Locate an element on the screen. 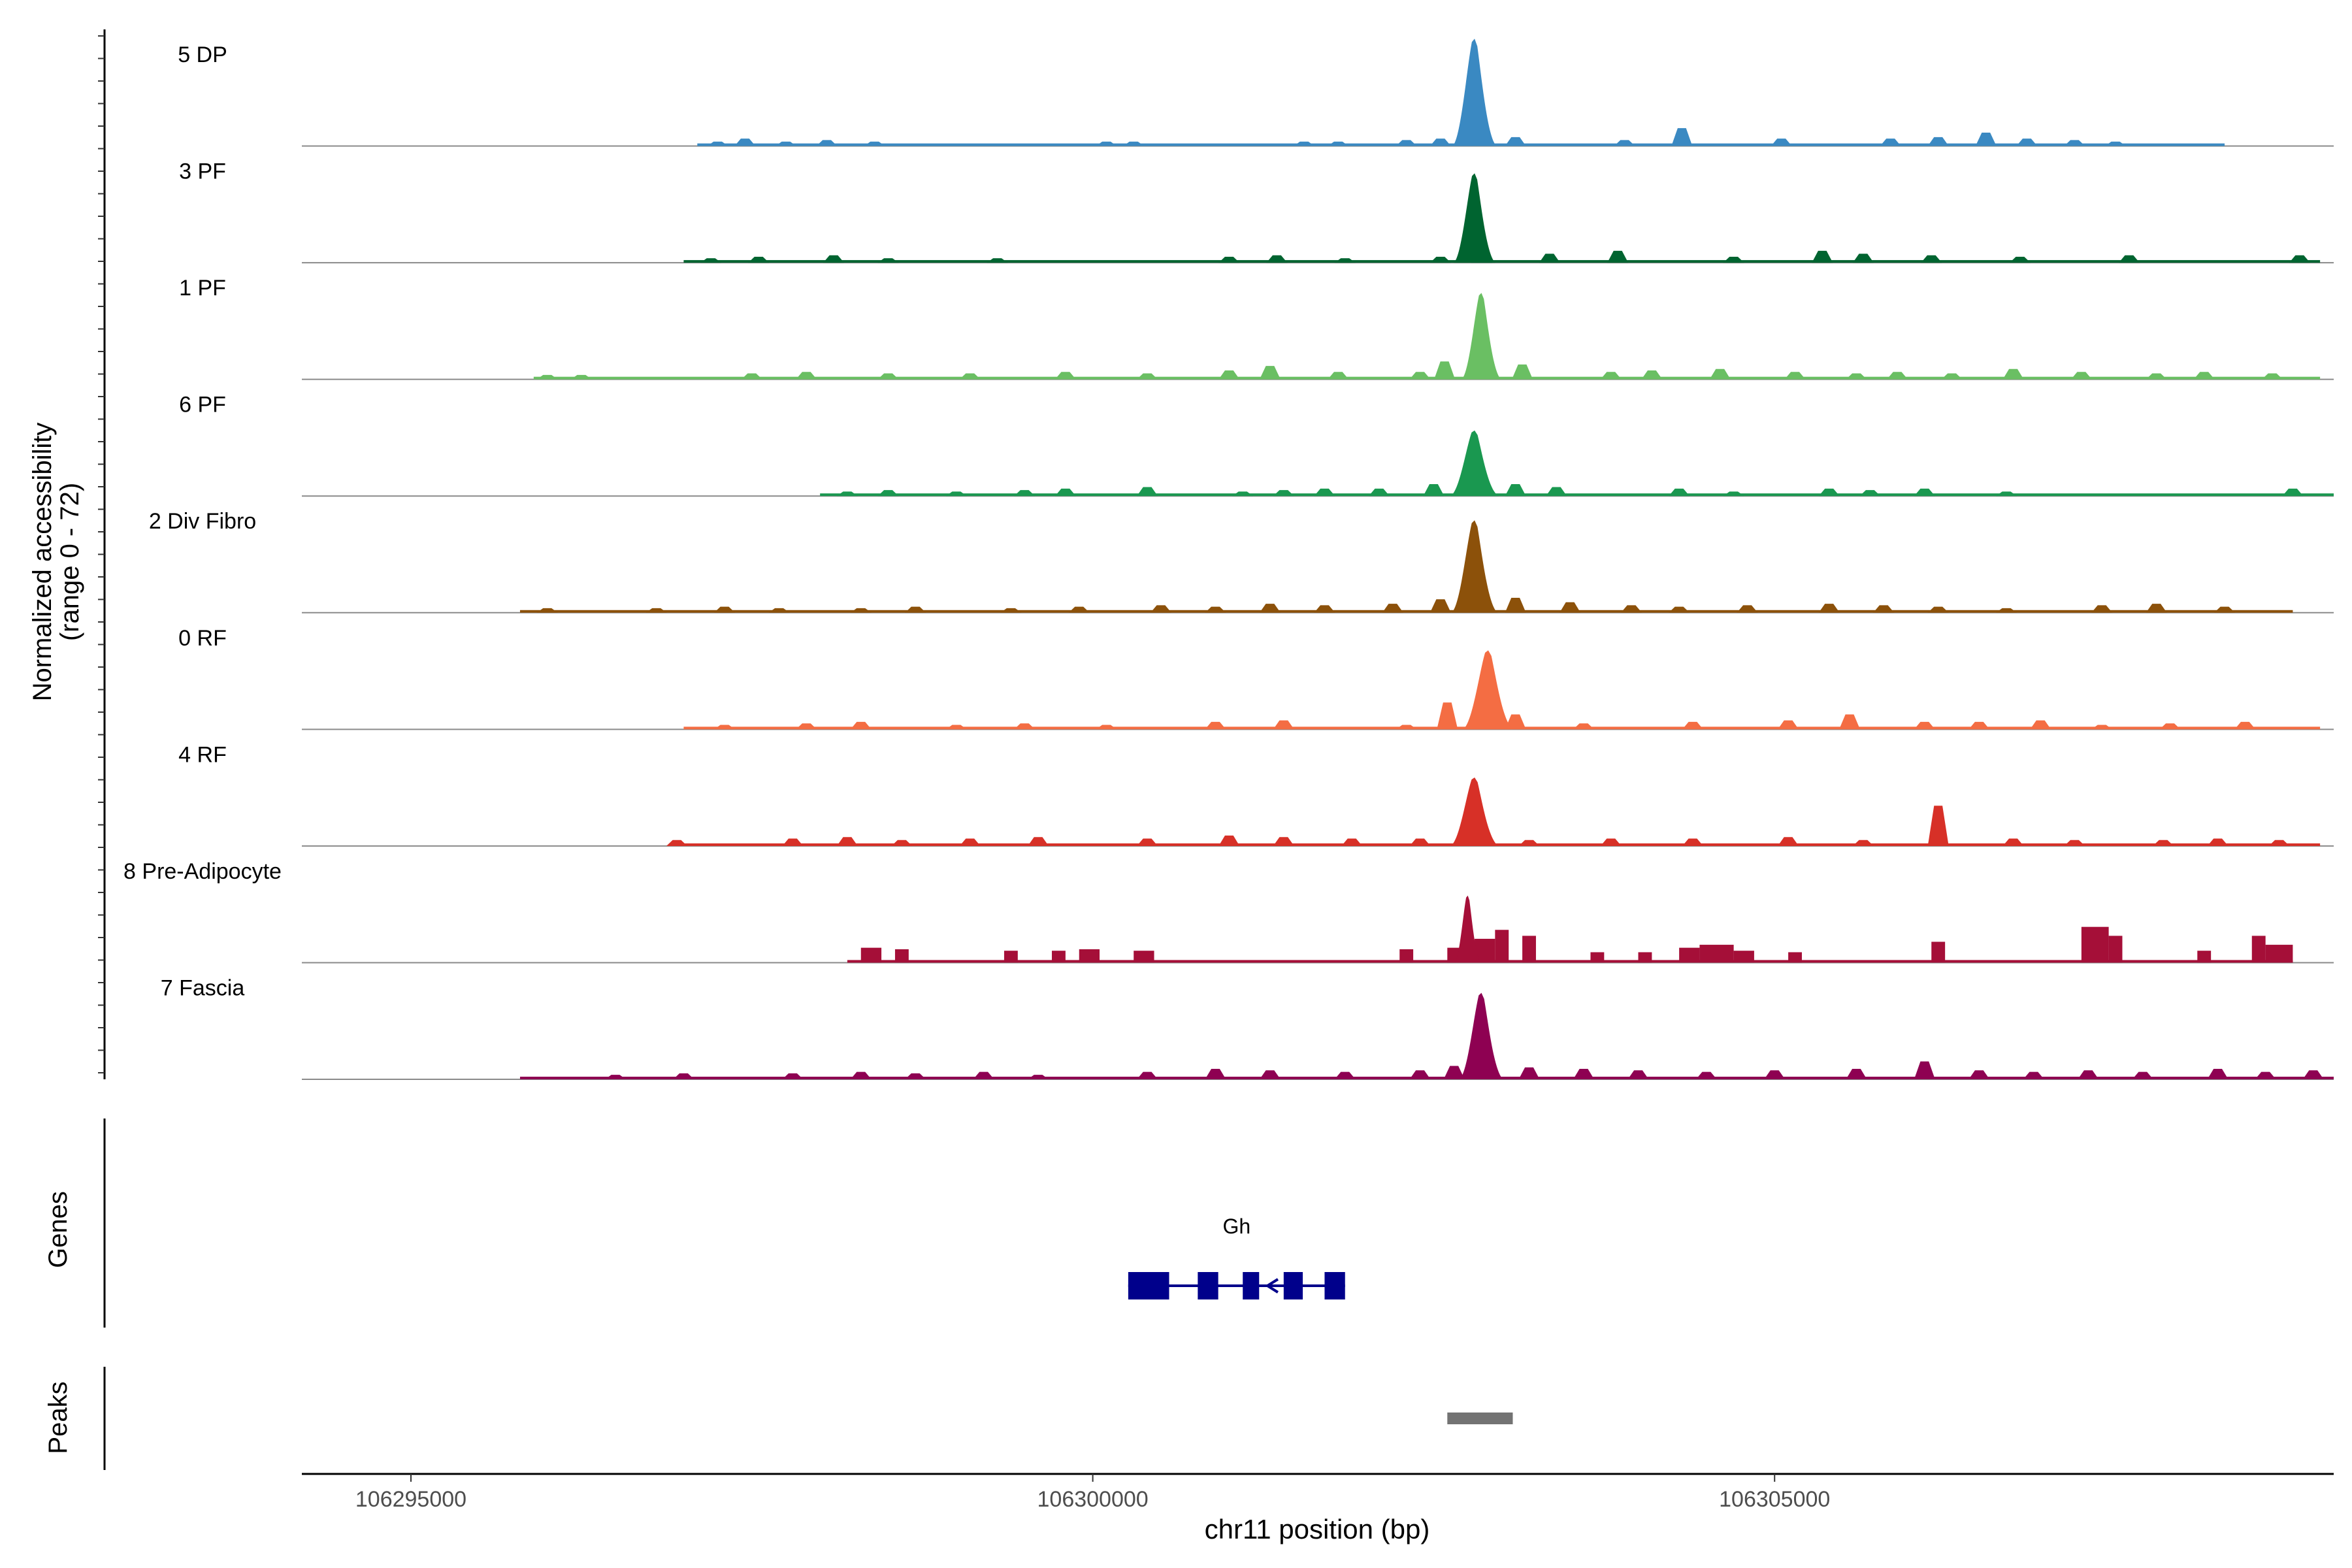 The width and height of the screenshot is (2352, 1568). track-0-rf: 0 RF is located at coordinates (1256, 678).